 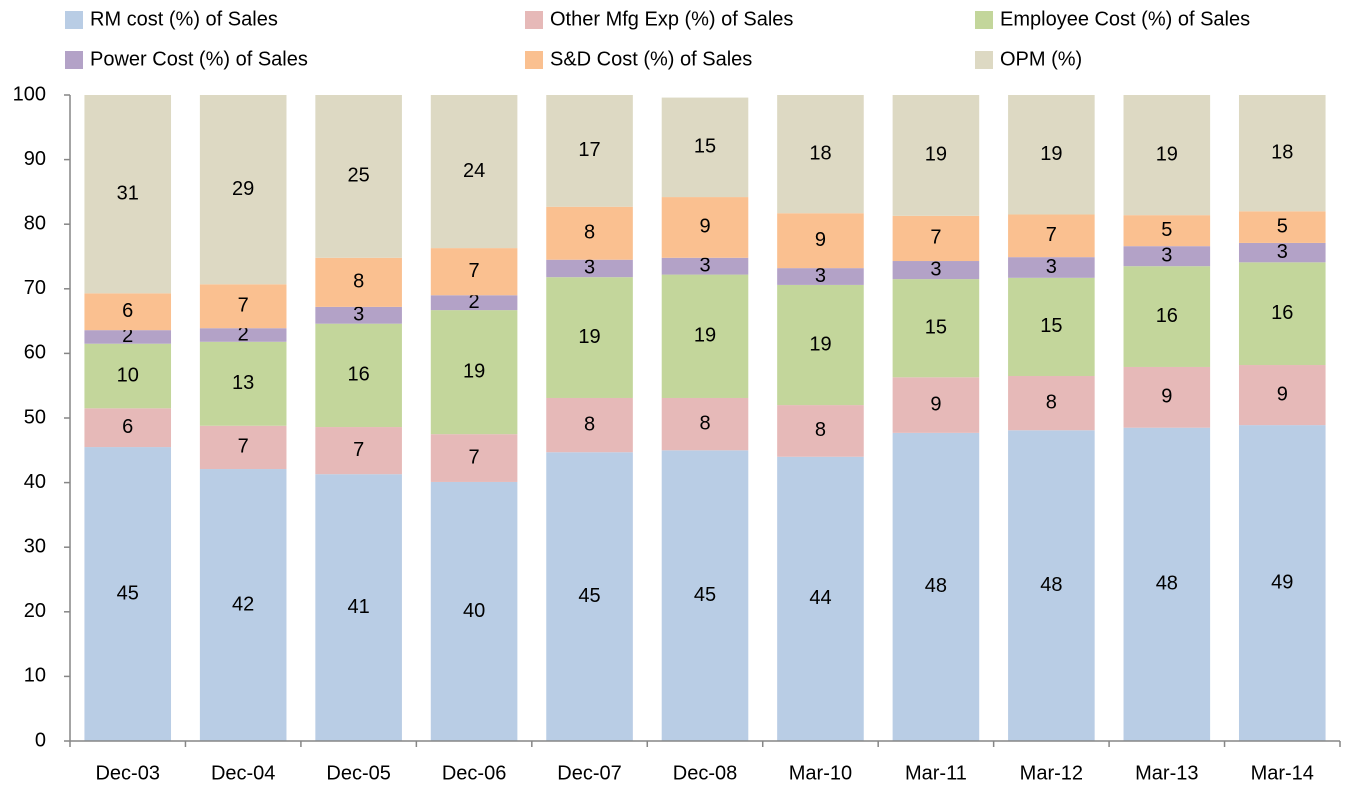 I want to click on data-label: 10, so click(x=128, y=375).